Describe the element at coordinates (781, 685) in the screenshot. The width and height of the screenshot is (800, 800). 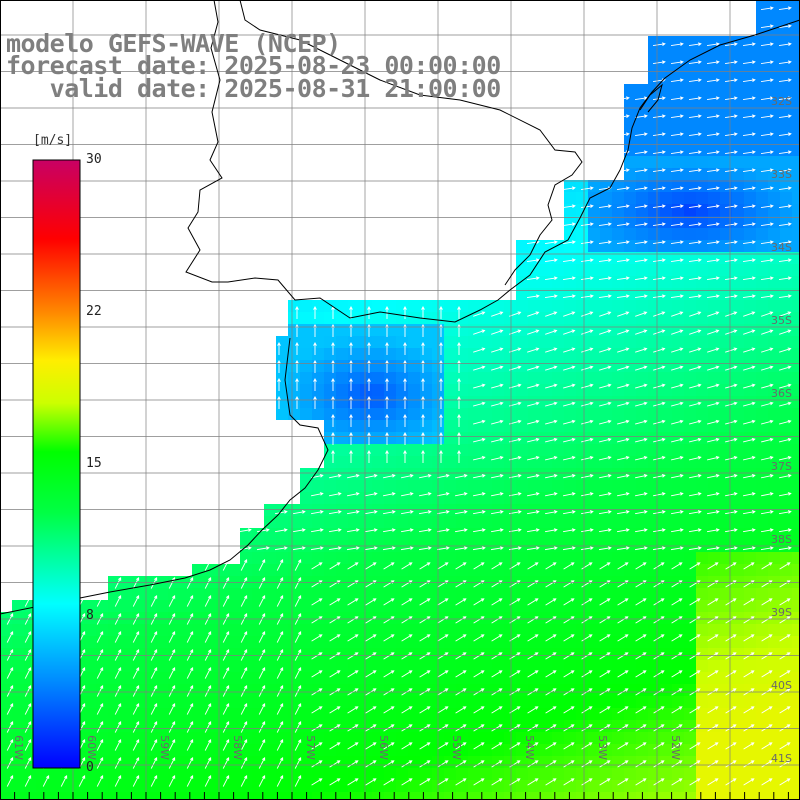
I see `latitude-label: 40S` at that location.